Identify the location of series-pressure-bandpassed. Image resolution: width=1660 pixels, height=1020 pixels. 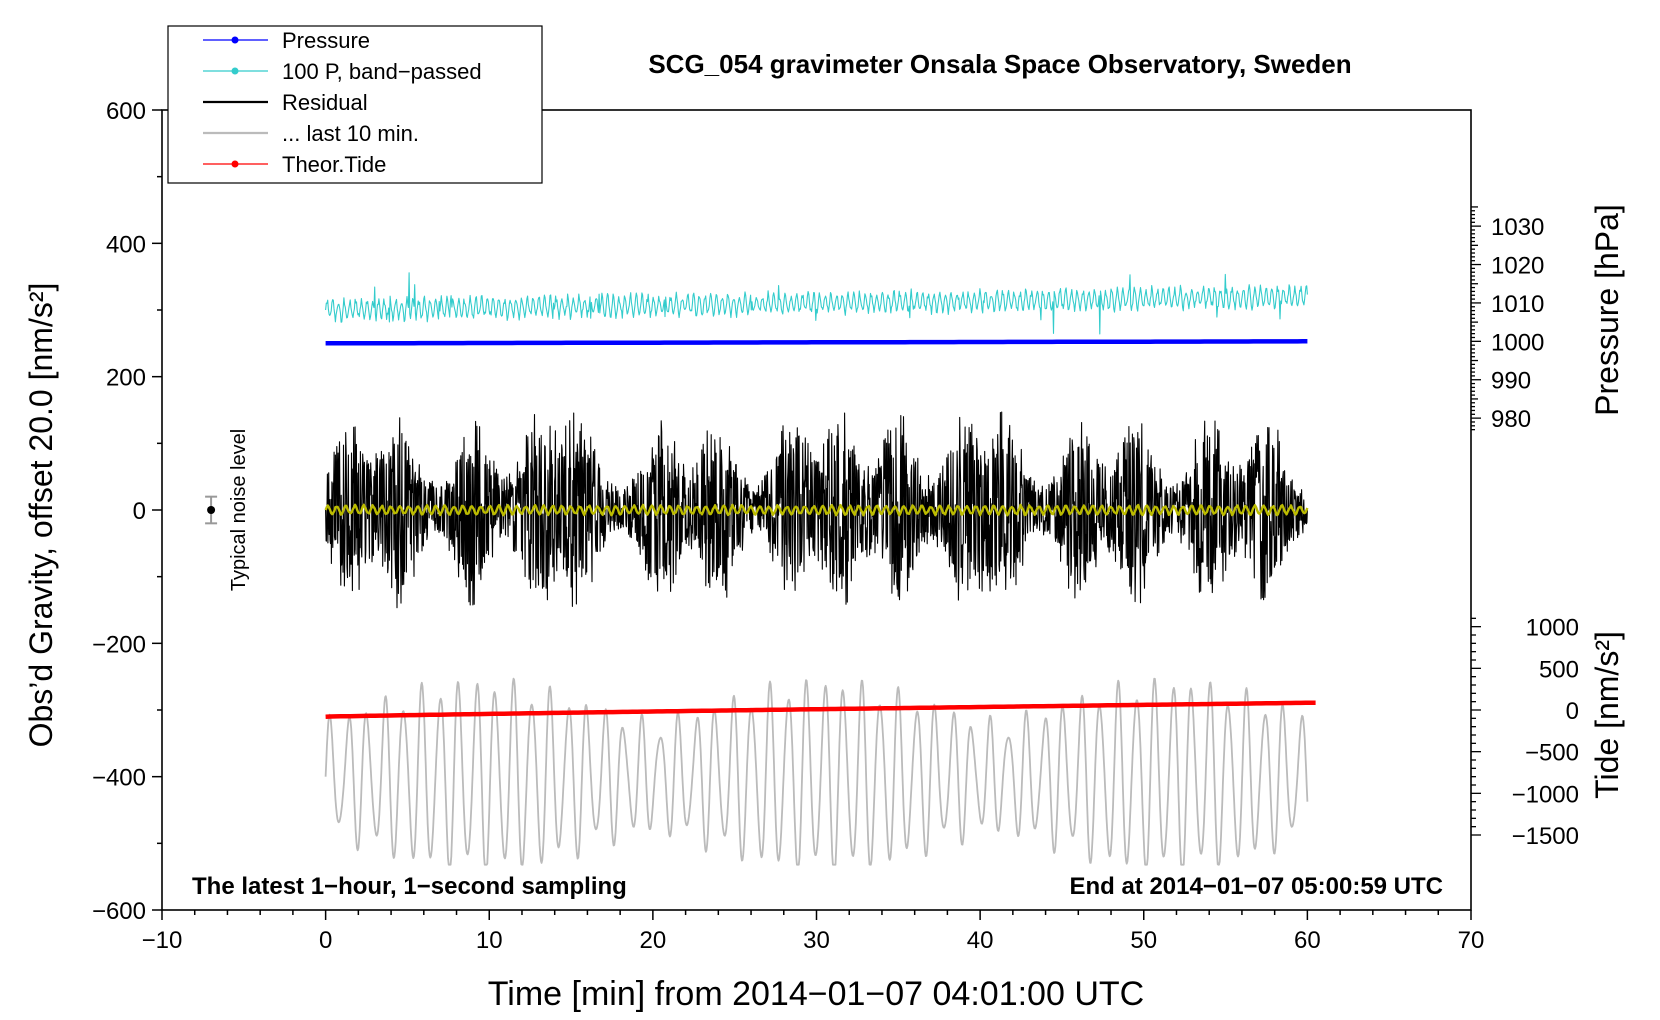
(816, 303).